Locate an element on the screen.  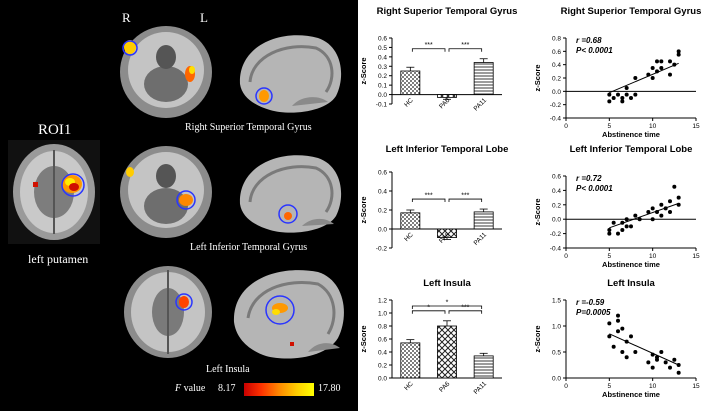
bar-chart-2-ytick-label: 0.0 is located at coordinates (382, 230).